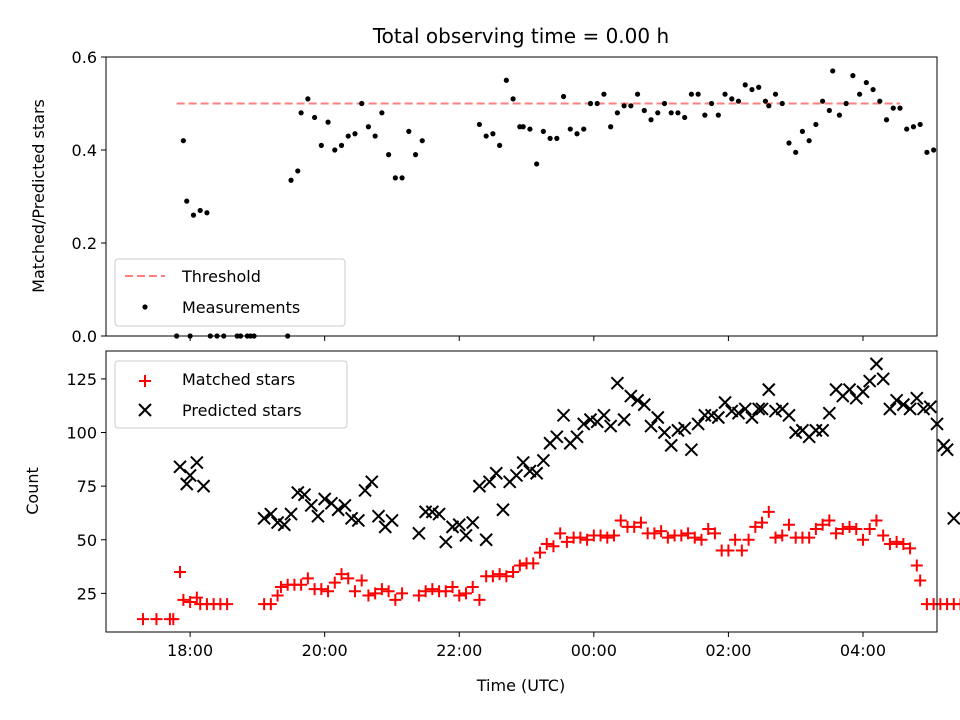 Image resolution: width=960 pixels, height=720 pixels. Describe the element at coordinates (86, 486) in the screenshot. I see `count-y-ticks: 25 50 75 100 125` at that location.